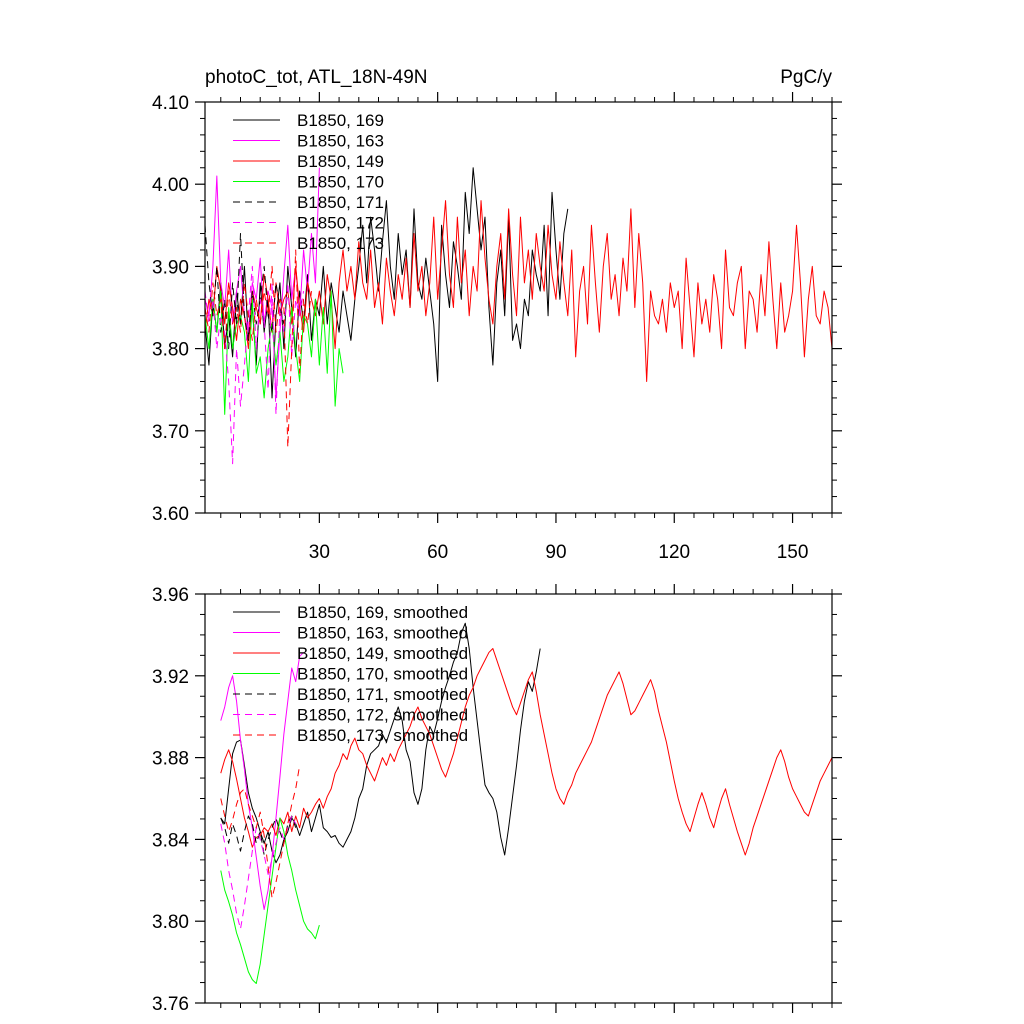 The height and width of the screenshot is (1024, 1024). Describe the element at coordinates (382, 674) in the screenshot. I see `legend-entry-3: B1850, 170, smoothed` at that location.